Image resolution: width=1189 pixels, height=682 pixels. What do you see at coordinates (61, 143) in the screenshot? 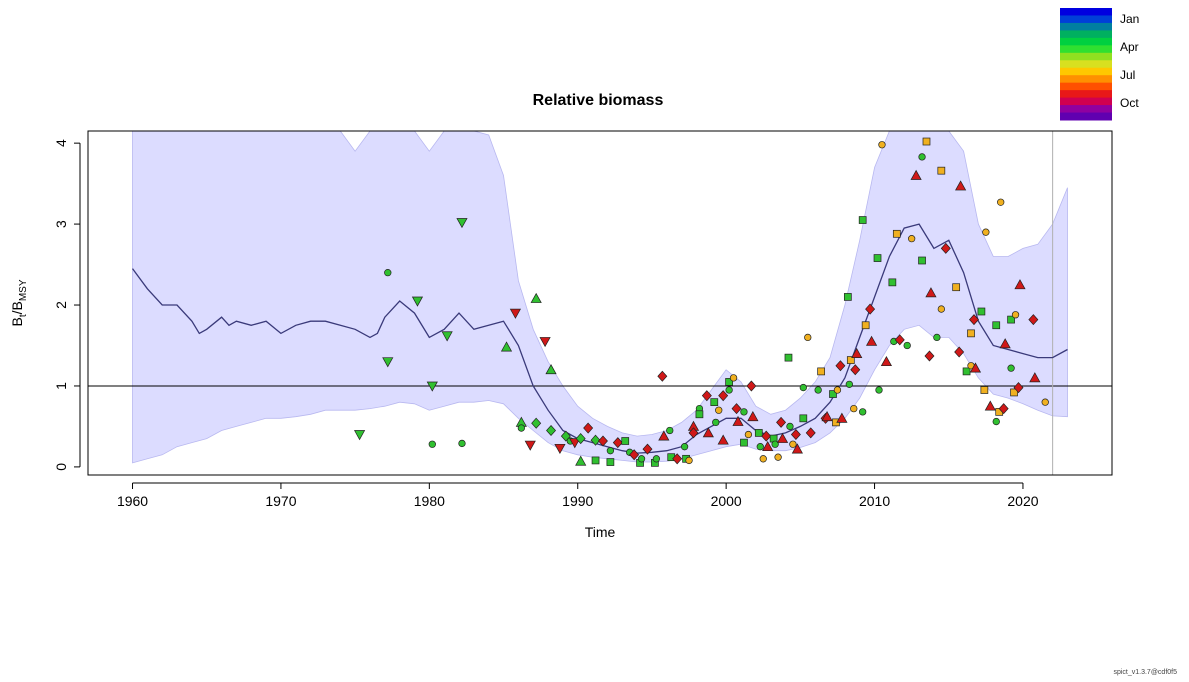
I see `y-tick-label: 4` at bounding box center [61, 143].